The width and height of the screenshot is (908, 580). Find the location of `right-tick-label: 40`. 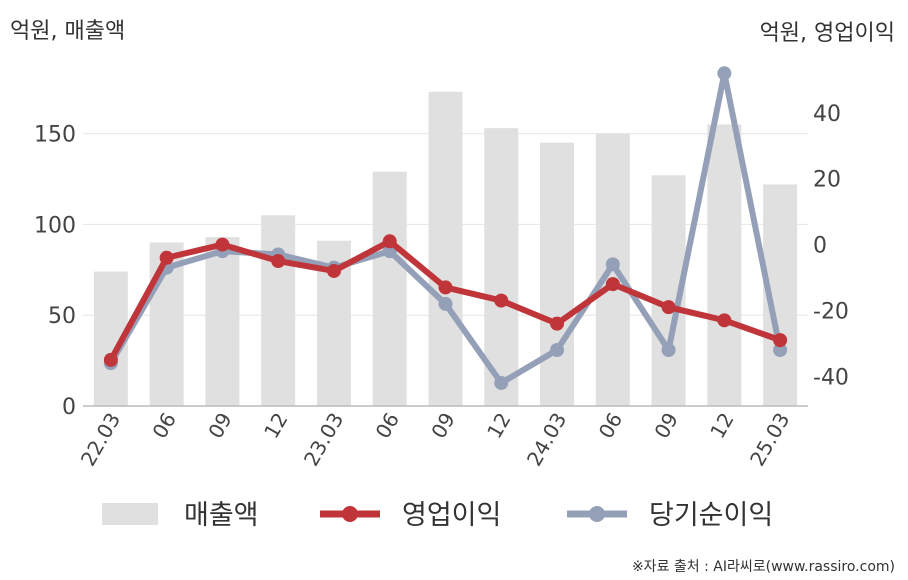

right-tick-label: 40 is located at coordinates (827, 114).